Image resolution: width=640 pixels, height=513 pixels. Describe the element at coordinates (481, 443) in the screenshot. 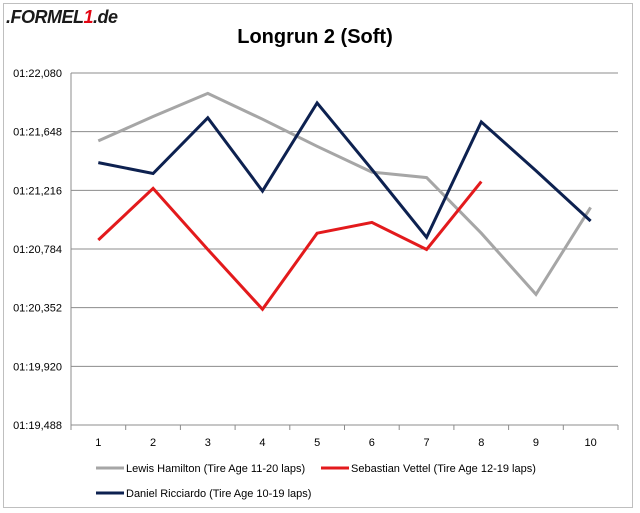

I see `x-tick-label: 8` at that location.